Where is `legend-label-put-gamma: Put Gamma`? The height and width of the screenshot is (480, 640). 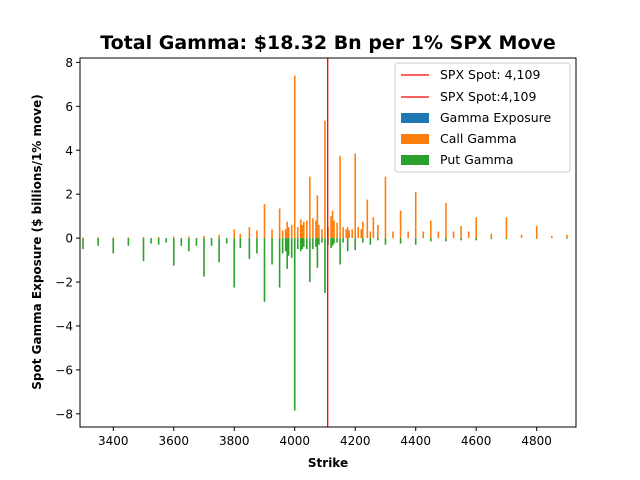
legend-label-put-gamma: Put Gamma is located at coordinates (476, 159).